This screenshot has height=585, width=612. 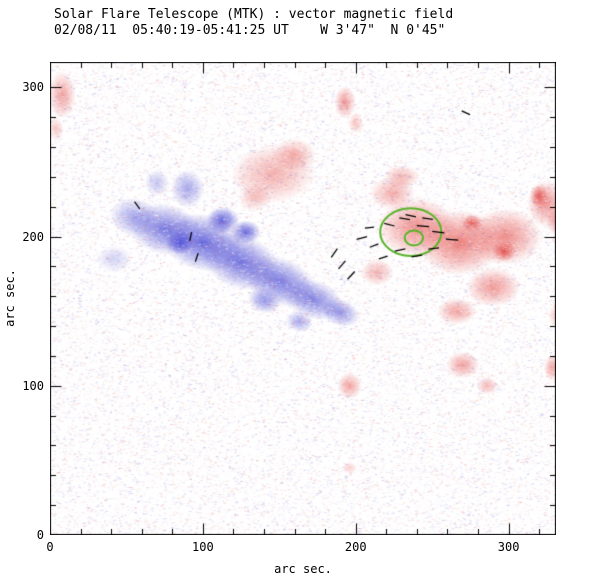 I want to click on y-tick-label: 300, so click(x=33, y=87).